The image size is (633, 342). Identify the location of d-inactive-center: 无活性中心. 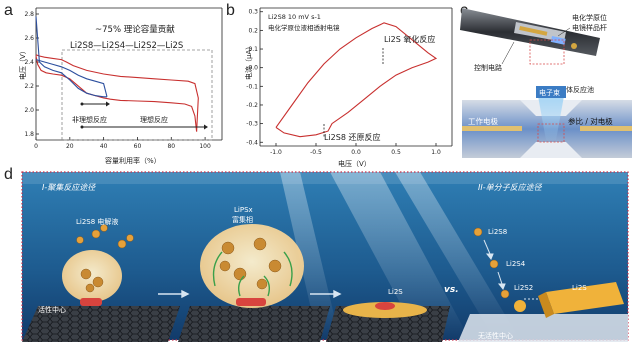
(495, 335).